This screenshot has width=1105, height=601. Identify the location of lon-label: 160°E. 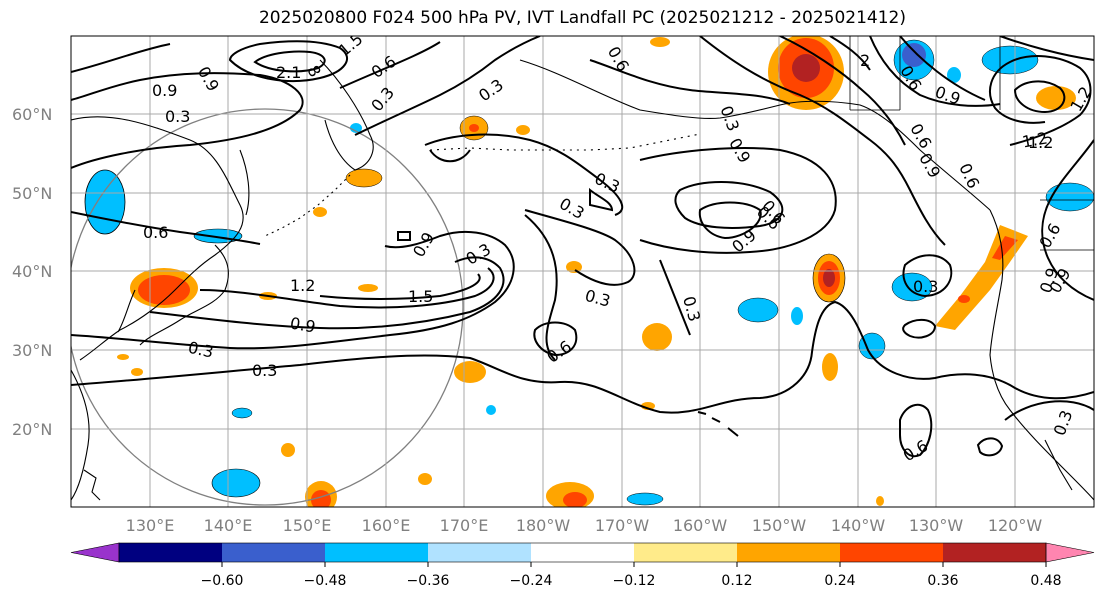
(386, 525).